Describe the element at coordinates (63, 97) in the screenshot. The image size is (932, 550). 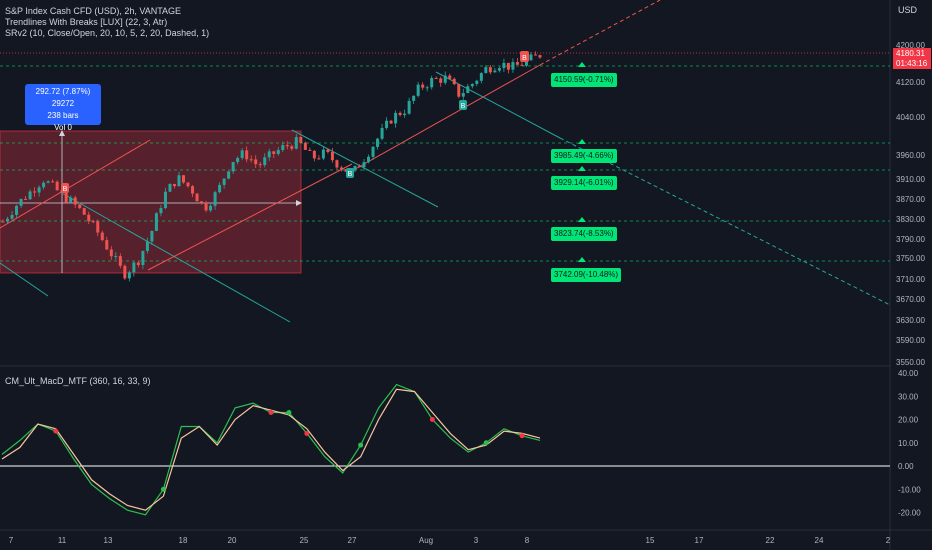
I see `measure-change: 292.72 (7.87%) 29272` at that location.